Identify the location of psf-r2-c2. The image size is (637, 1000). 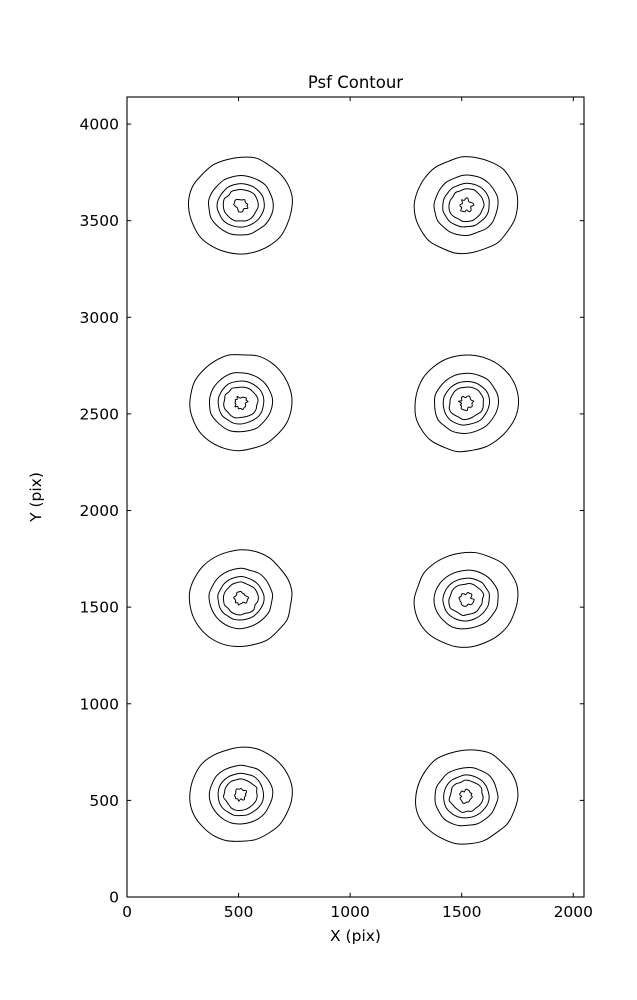
(467, 403).